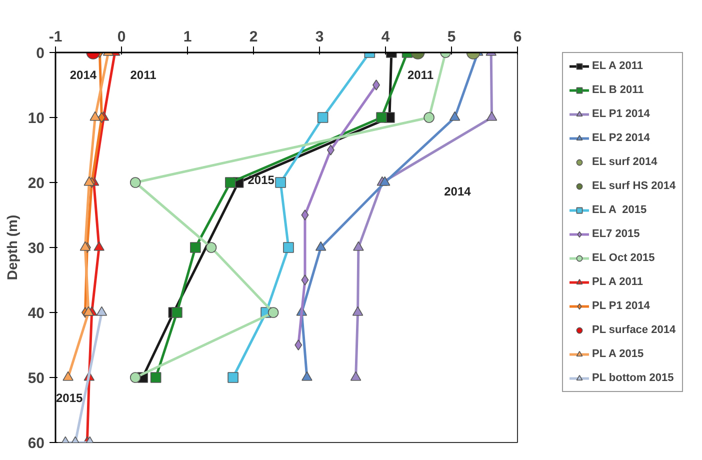 The width and height of the screenshot is (702, 460). What do you see at coordinates (36, 118) in the screenshot?
I see `y-tick-label: 10` at bounding box center [36, 118].